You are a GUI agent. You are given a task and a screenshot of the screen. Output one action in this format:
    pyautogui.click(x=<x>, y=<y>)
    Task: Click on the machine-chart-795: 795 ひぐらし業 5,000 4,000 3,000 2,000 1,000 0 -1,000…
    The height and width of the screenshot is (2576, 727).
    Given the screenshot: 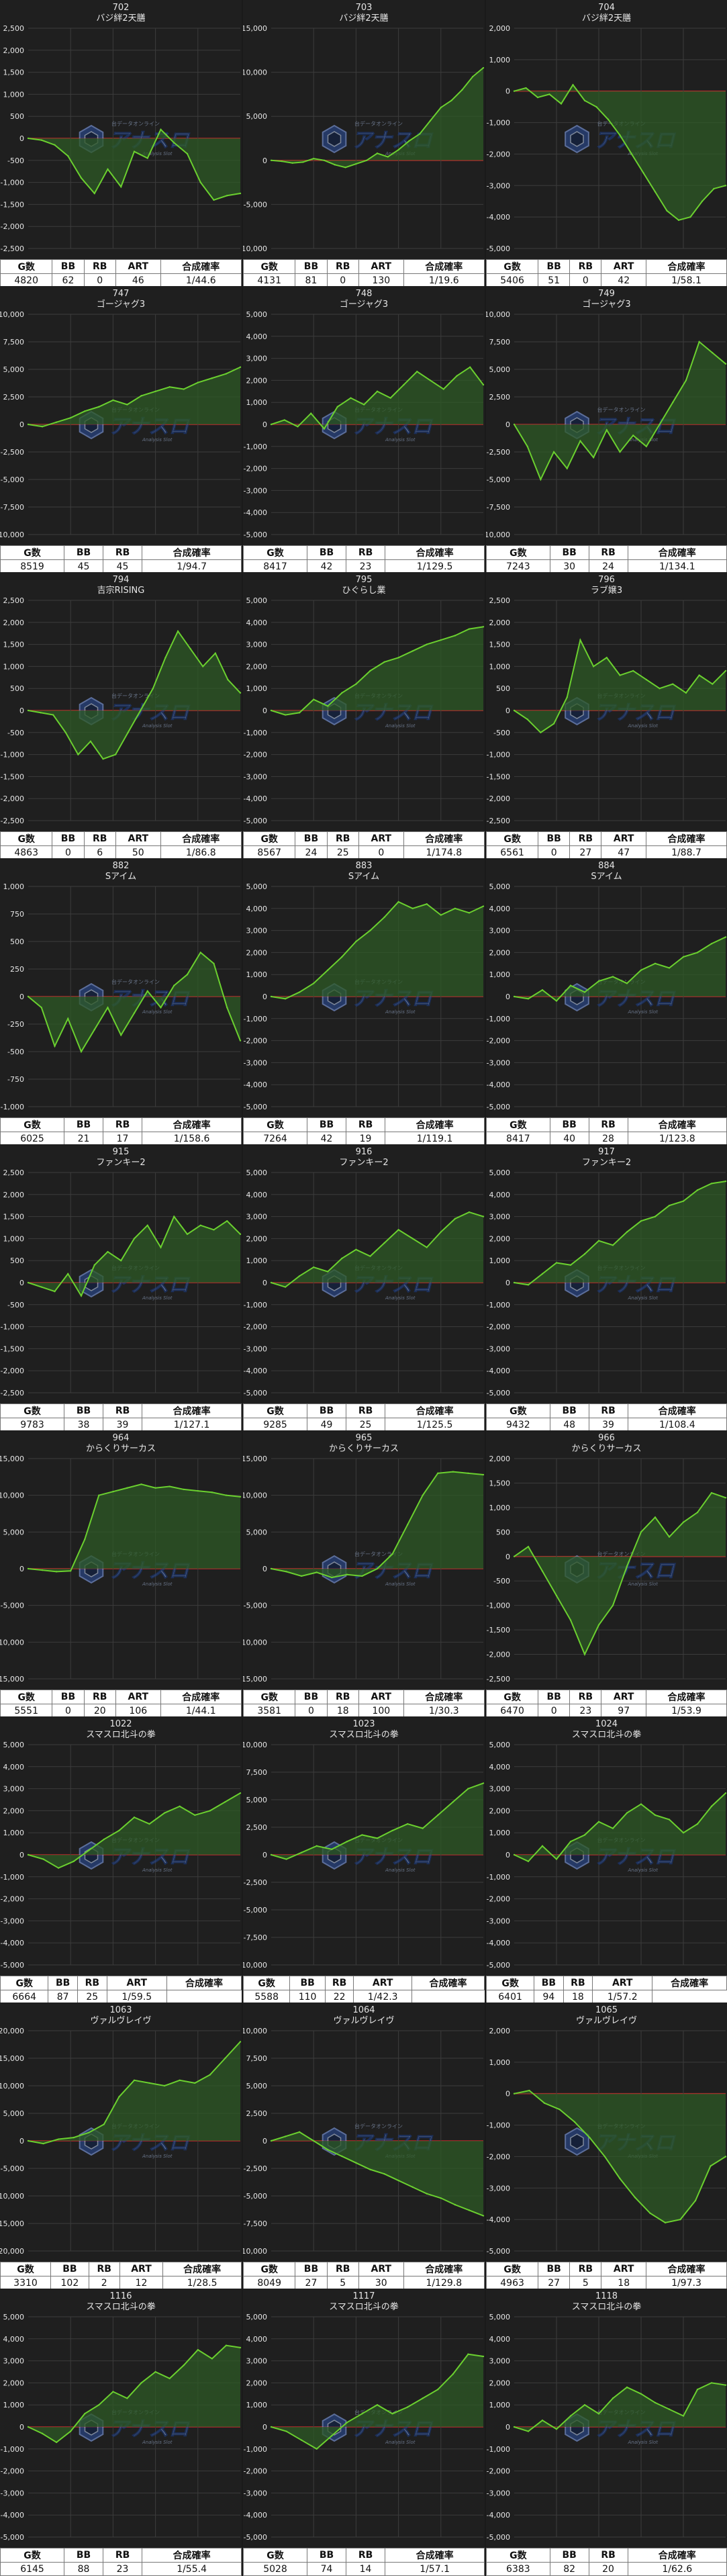 What is the action you would take?
    pyautogui.click(x=363, y=716)
    